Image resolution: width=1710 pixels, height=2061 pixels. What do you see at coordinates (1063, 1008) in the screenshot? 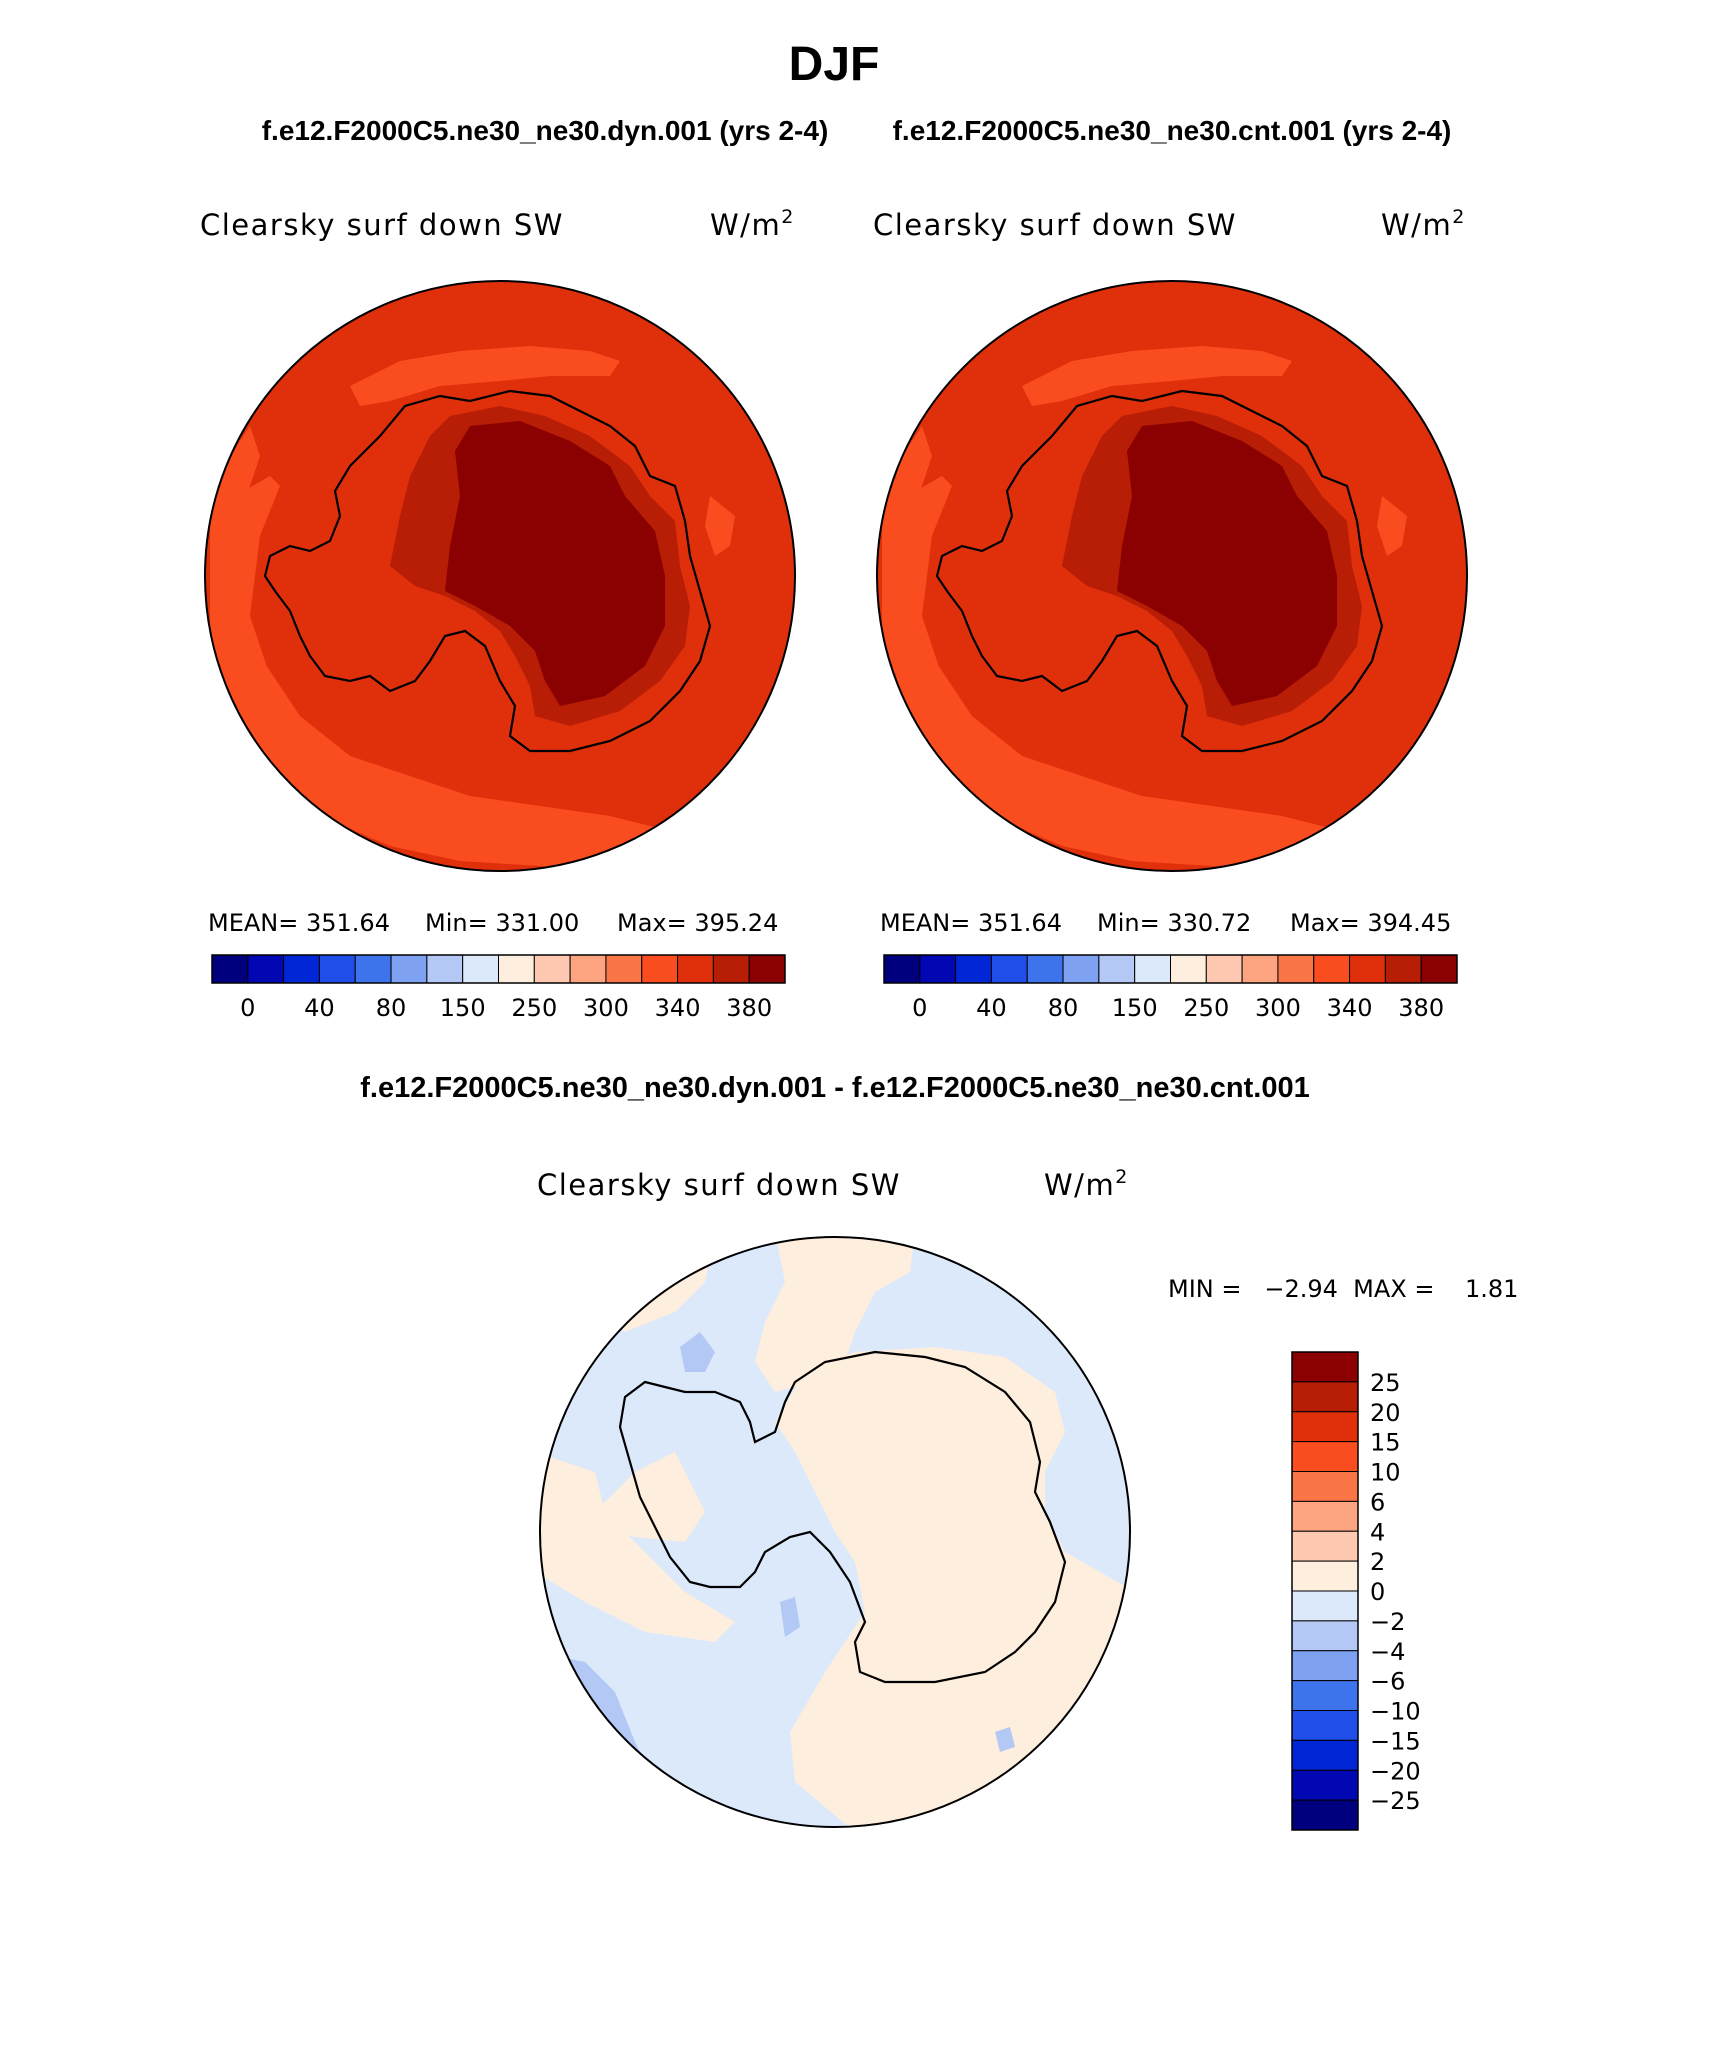
I see `colorbar-tick-label: 80` at bounding box center [1063, 1008].